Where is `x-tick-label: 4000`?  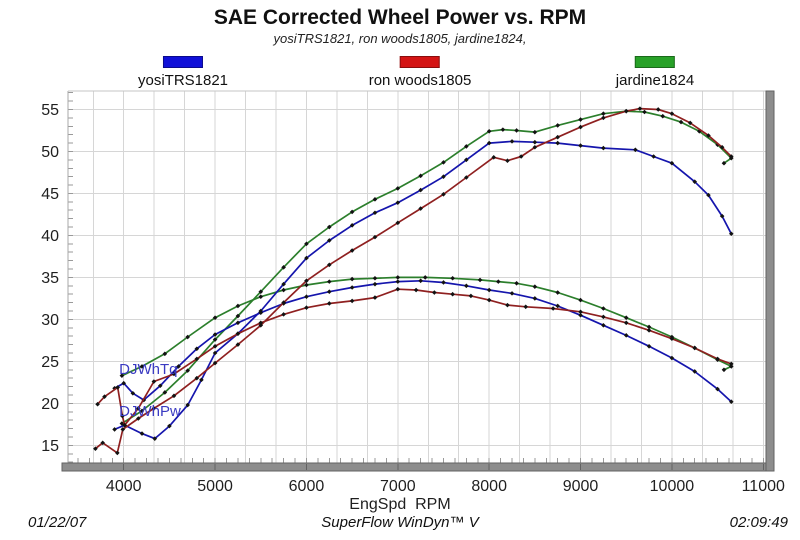
x-tick-label: 4000 is located at coordinates (124, 486).